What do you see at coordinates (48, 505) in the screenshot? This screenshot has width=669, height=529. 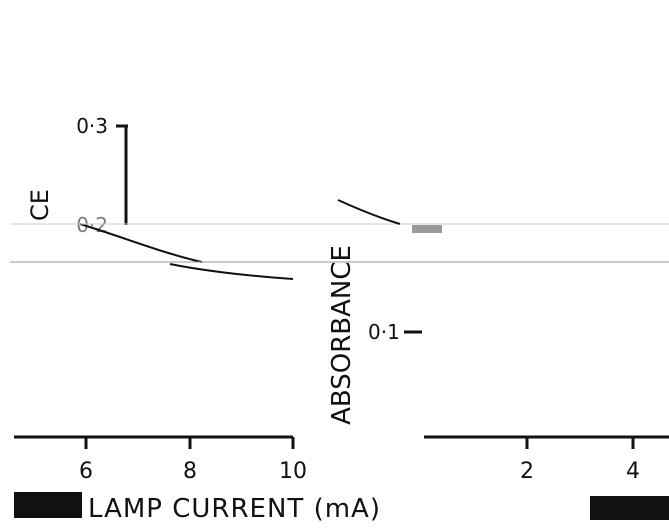 I see `x-label-bg-left` at bounding box center [48, 505].